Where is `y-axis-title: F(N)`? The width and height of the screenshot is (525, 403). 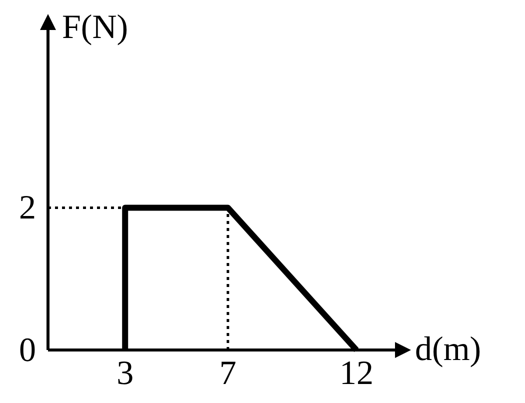 y-axis-title: F(N) is located at coordinates (95, 27).